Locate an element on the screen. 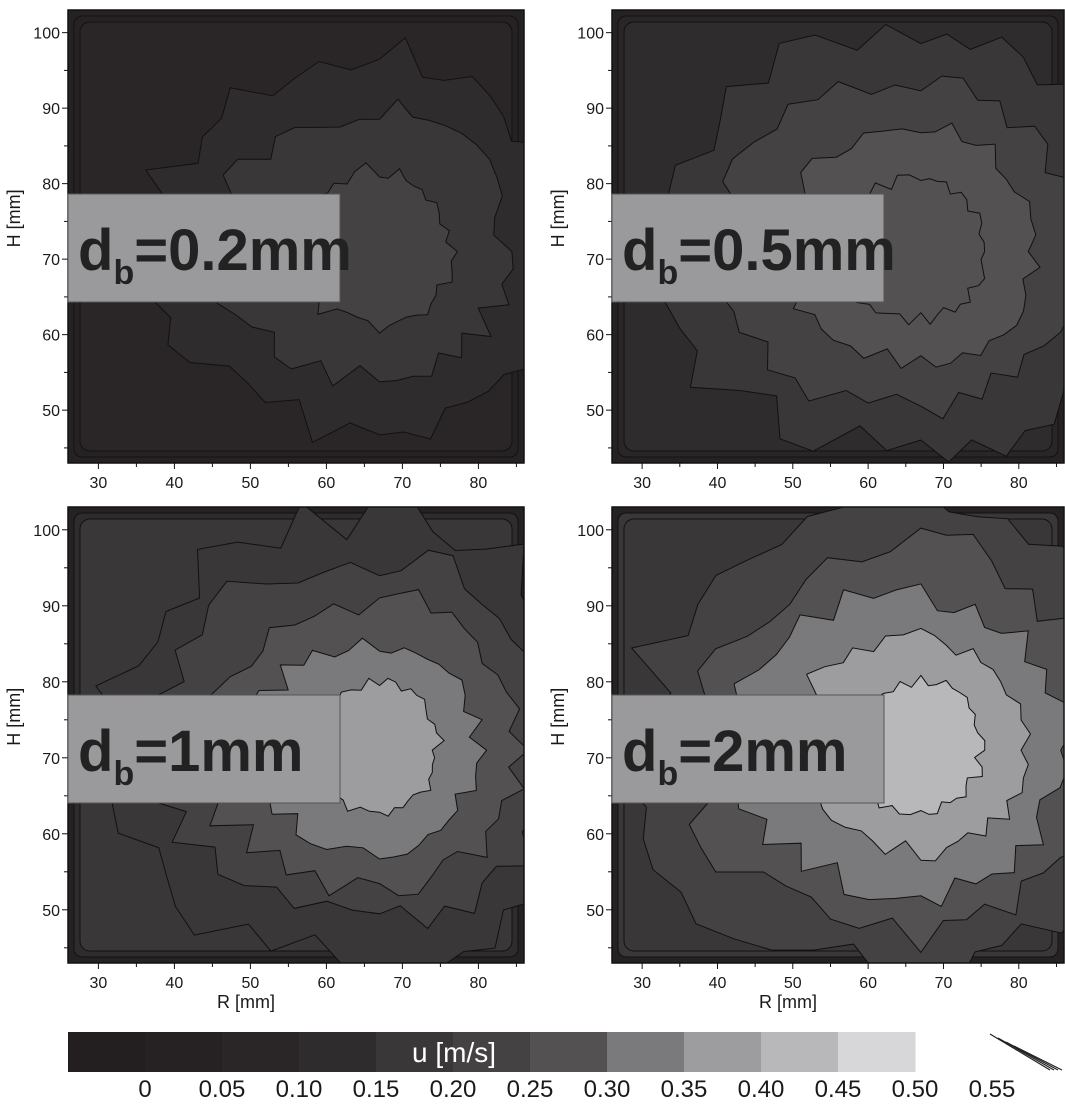 The height and width of the screenshot is (1110, 1065). colorbar-hatch-swatch is located at coordinates (1026, 1052).